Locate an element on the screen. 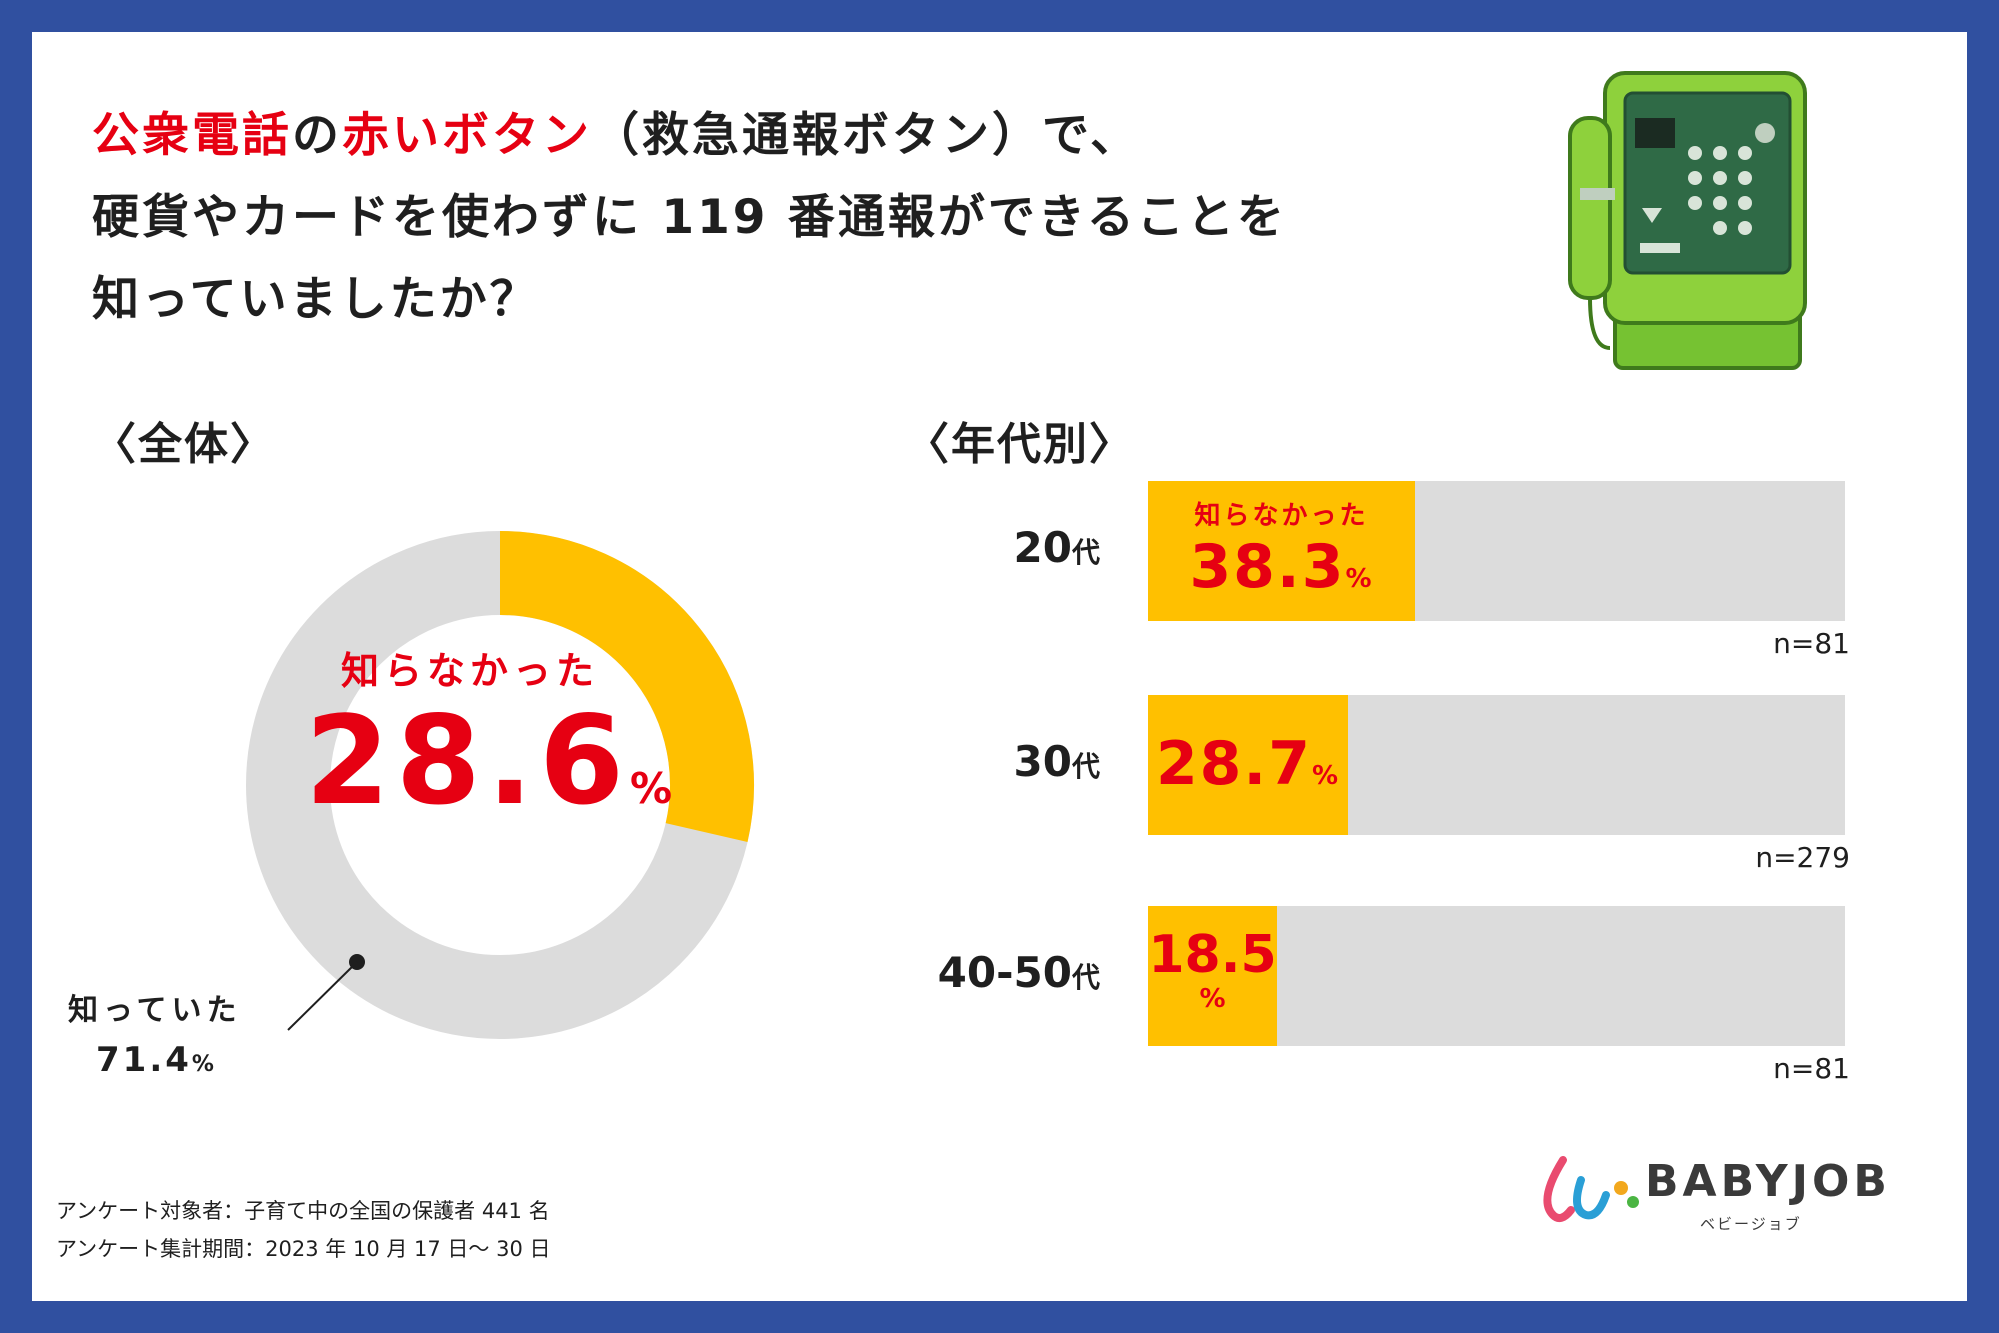  donut-known-value: 71.4% is located at coordinates (156, 1060).